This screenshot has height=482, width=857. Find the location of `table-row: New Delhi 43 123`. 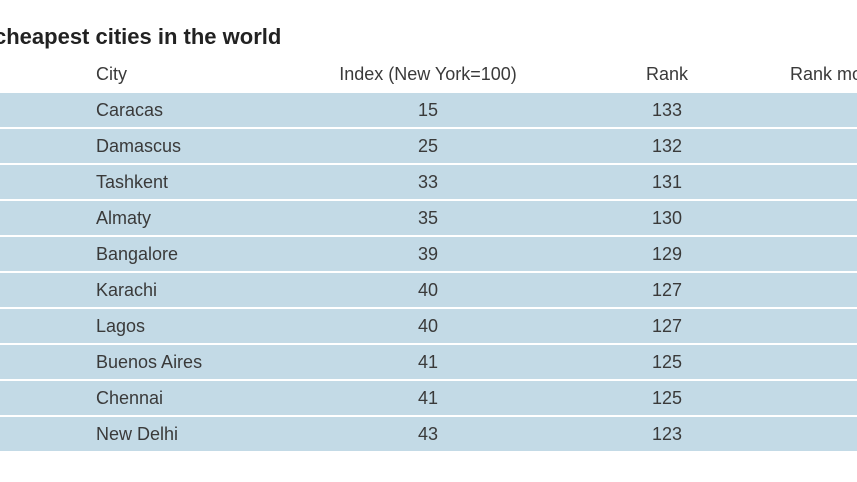

table-row: New Delhi 43 123 is located at coordinates (428, 434).